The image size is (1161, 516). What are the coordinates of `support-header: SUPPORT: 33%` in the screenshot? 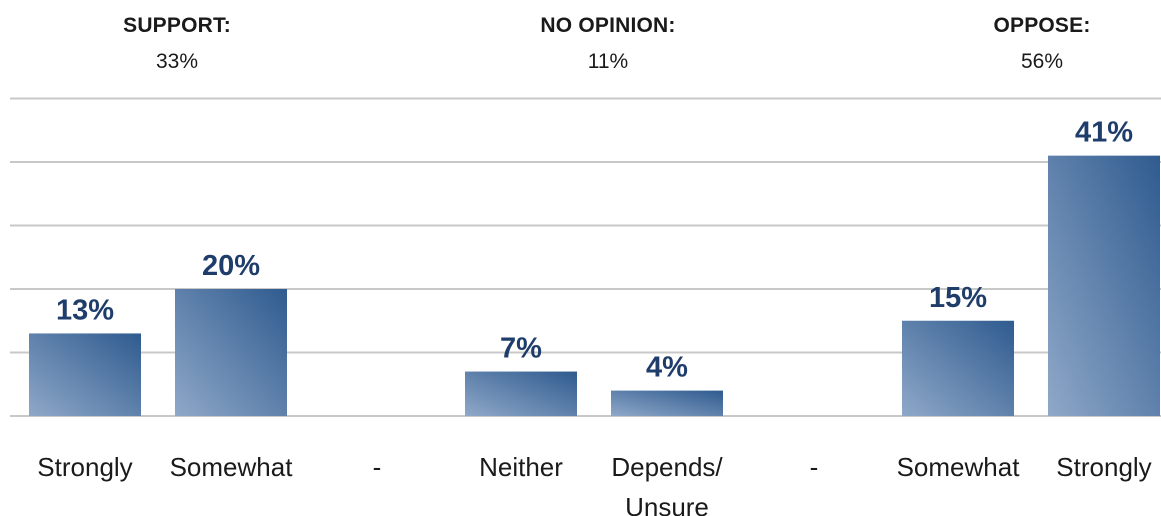 It's located at (177, 44).